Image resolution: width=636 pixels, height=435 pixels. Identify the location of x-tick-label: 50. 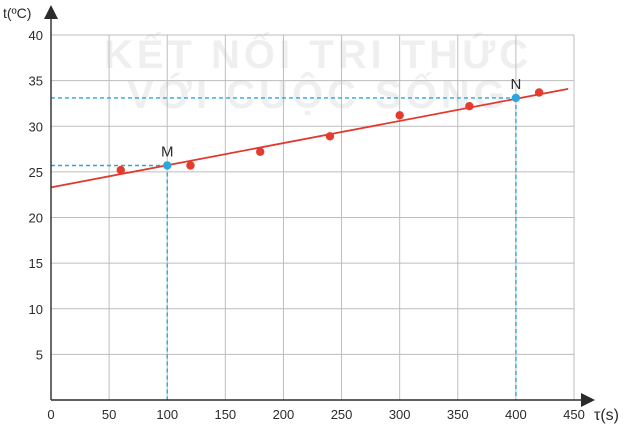
(109, 414).